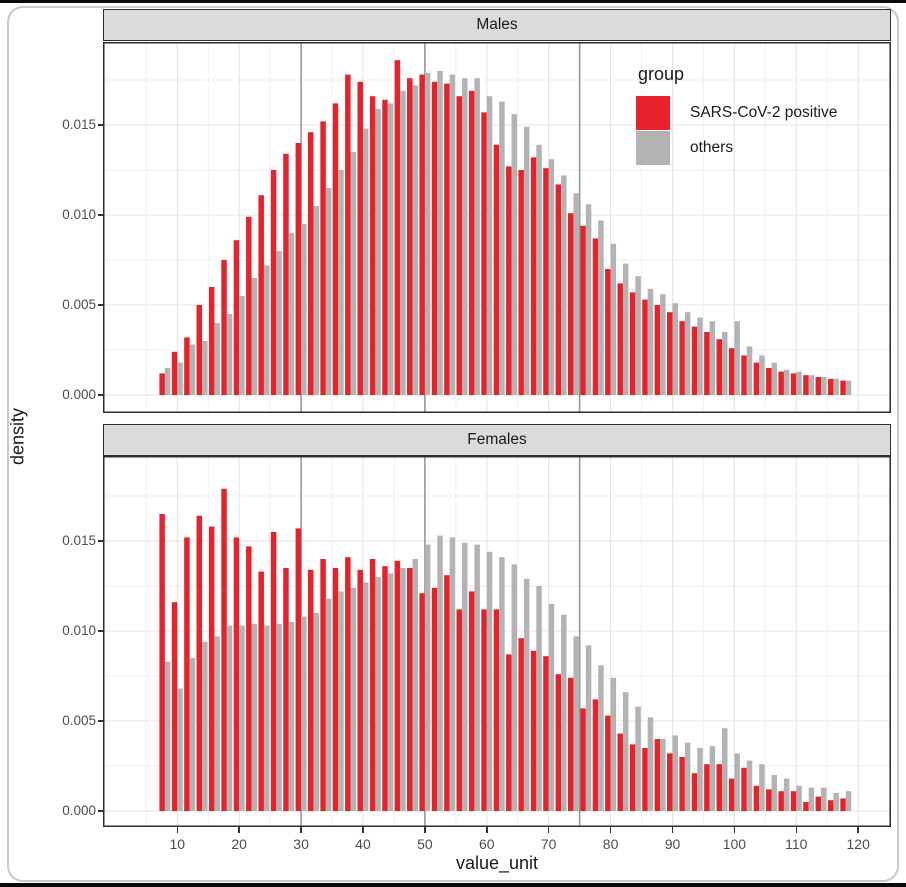  What do you see at coordinates (734, 844) in the screenshot?
I see `x-tick-label: 100` at bounding box center [734, 844].